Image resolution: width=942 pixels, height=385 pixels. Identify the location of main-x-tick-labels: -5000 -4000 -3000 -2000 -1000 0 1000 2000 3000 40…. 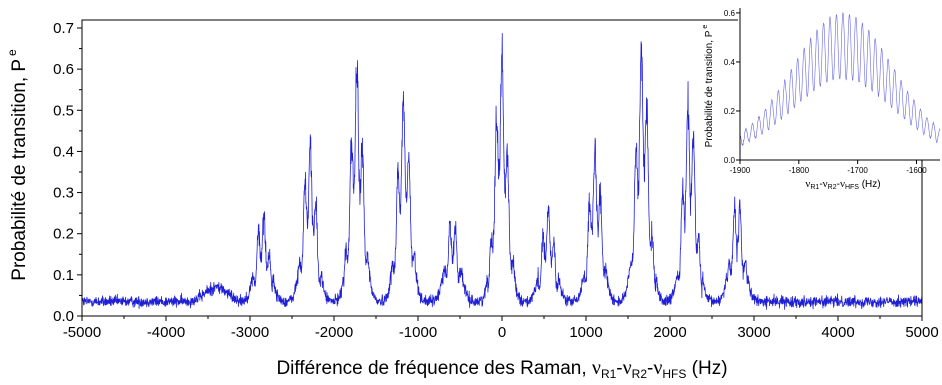
(501, 332).